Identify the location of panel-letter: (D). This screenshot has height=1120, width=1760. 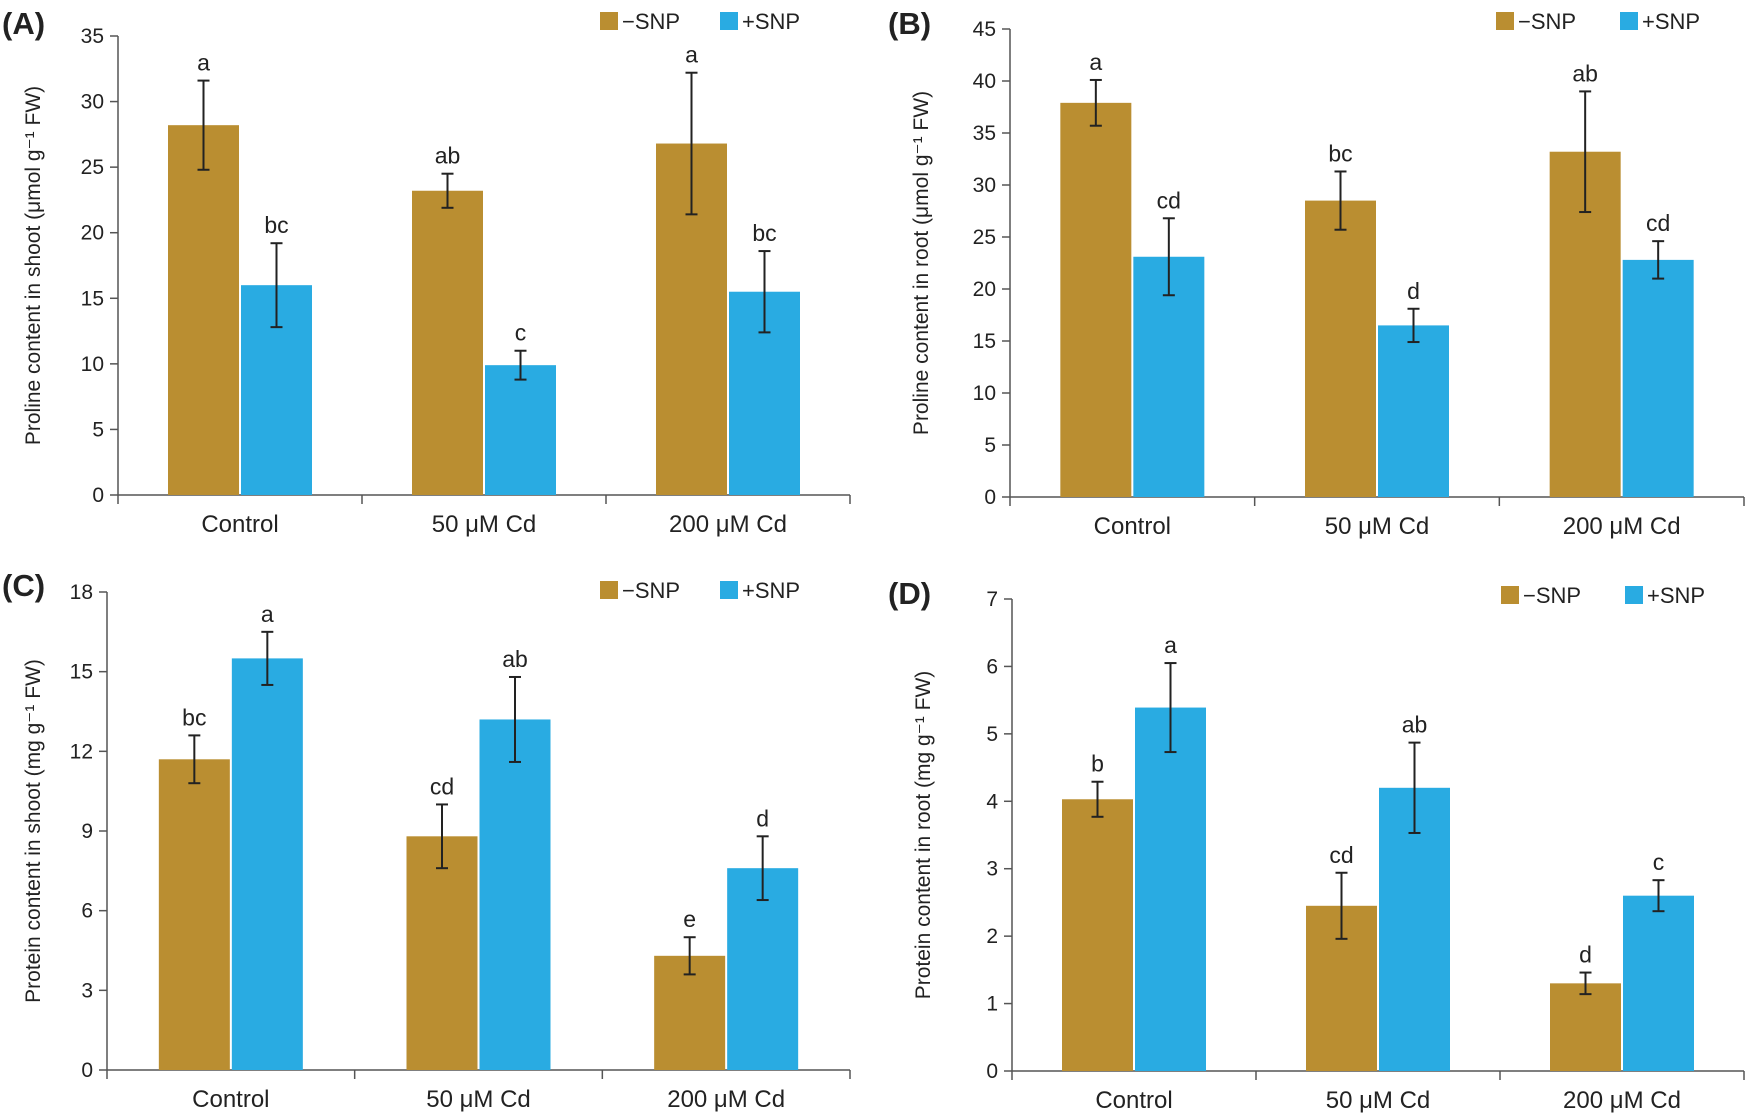
(909, 593).